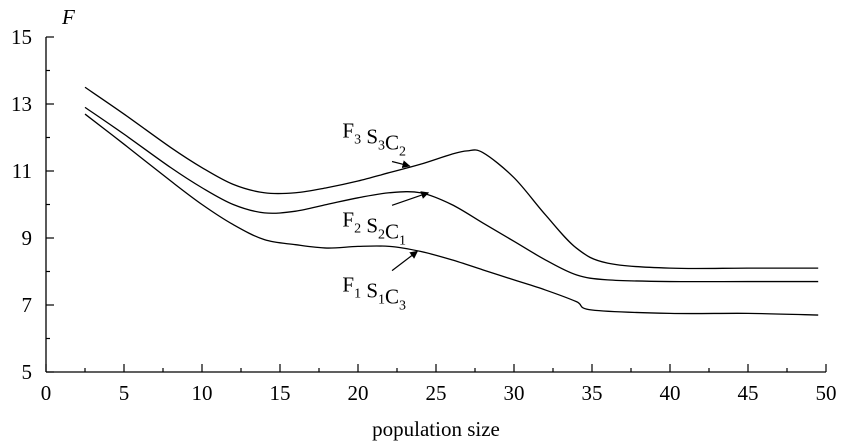 The width and height of the screenshot is (841, 444). I want to click on annotation-2: F2 S2C1, so click(386, 219).